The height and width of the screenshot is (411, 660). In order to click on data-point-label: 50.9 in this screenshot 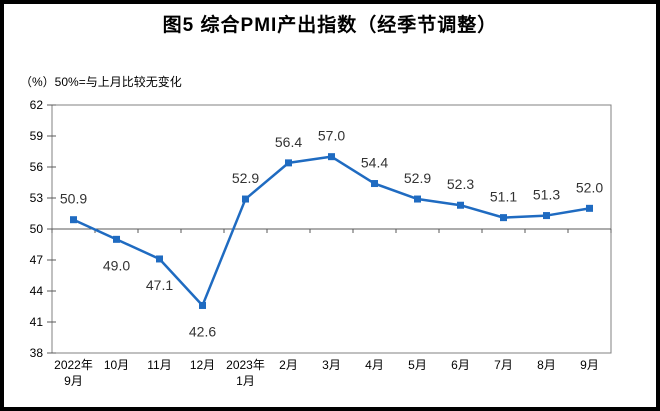, I will do `click(73, 199)`.